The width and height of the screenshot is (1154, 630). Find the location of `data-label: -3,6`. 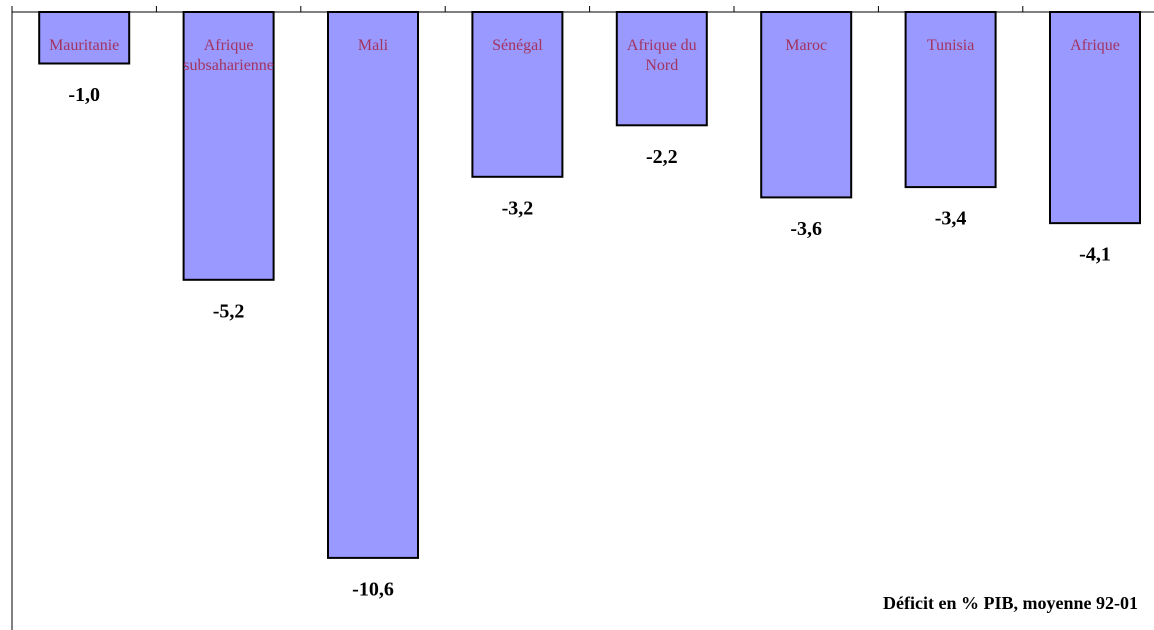

data-label: -3,6 is located at coordinates (806, 229).